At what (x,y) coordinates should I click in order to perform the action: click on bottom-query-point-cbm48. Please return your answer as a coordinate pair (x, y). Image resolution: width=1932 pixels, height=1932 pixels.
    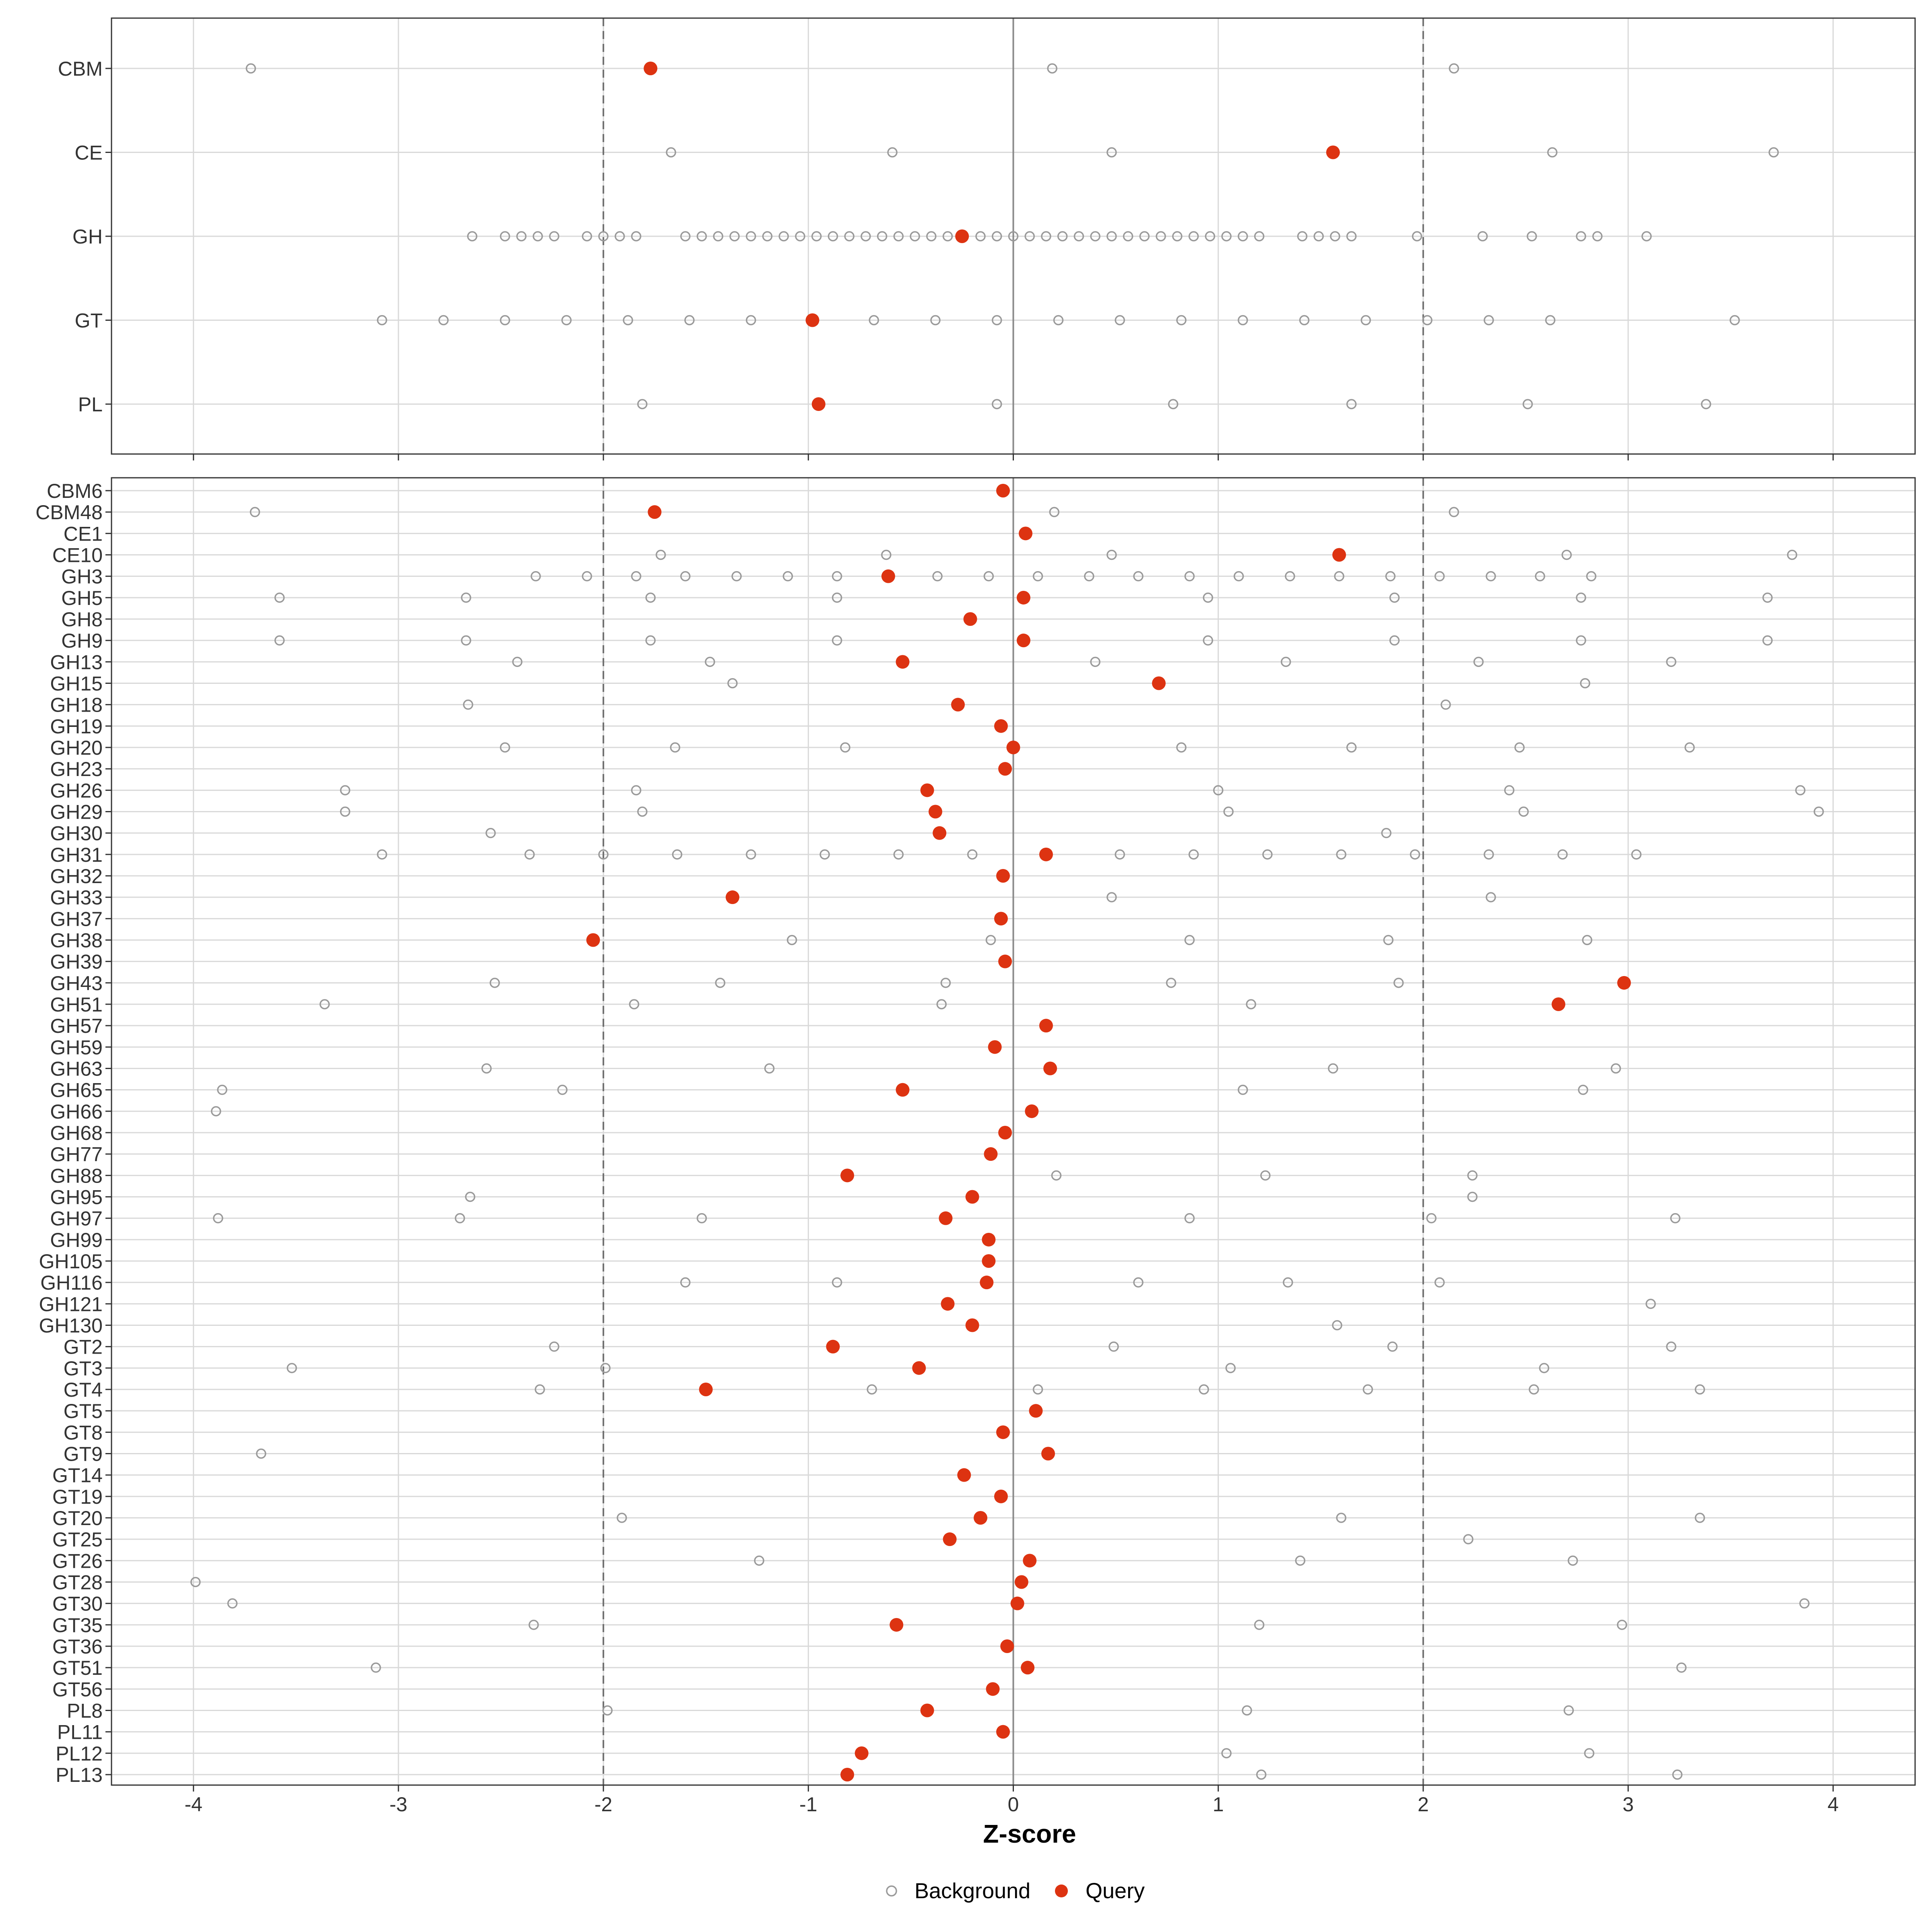
    Looking at the image, I should click on (655, 512).